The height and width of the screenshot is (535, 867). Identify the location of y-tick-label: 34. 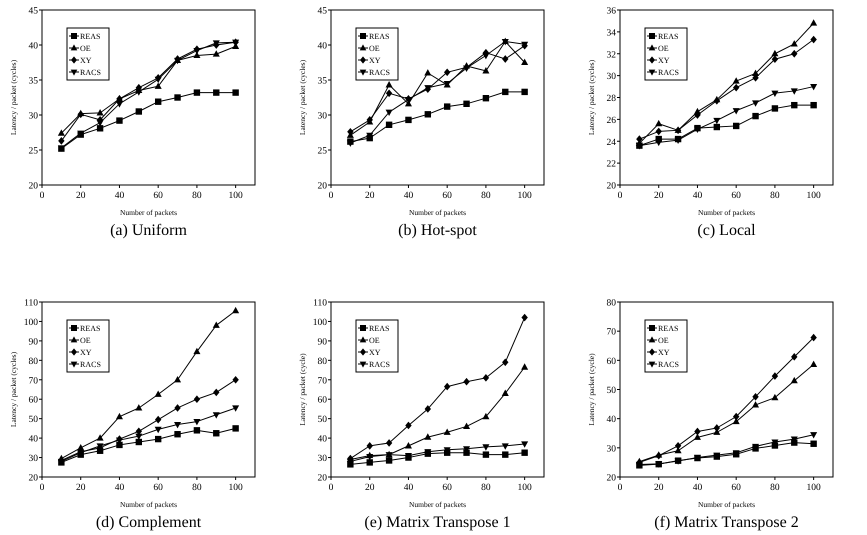
(611, 33).